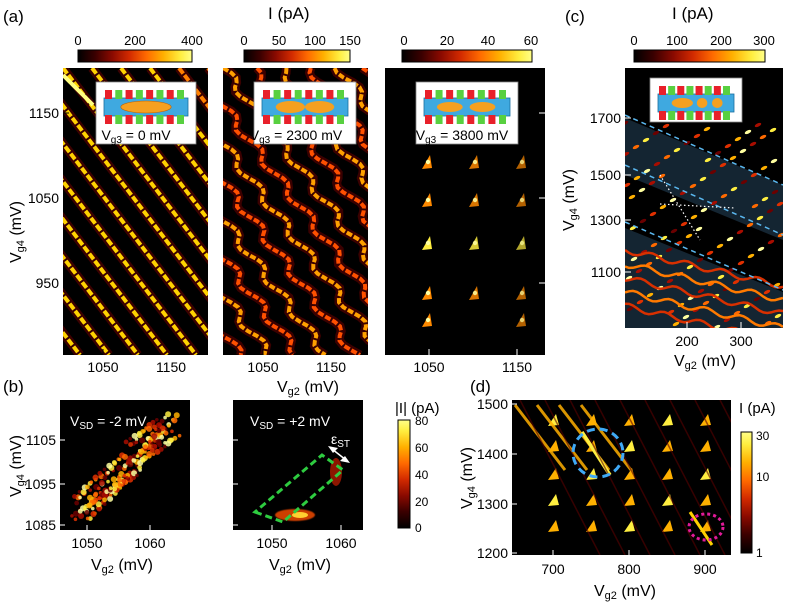 This screenshot has height=610, width=789. Describe the element at coordinates (87, 323) in the screenshot. I see `stripe` at that location.